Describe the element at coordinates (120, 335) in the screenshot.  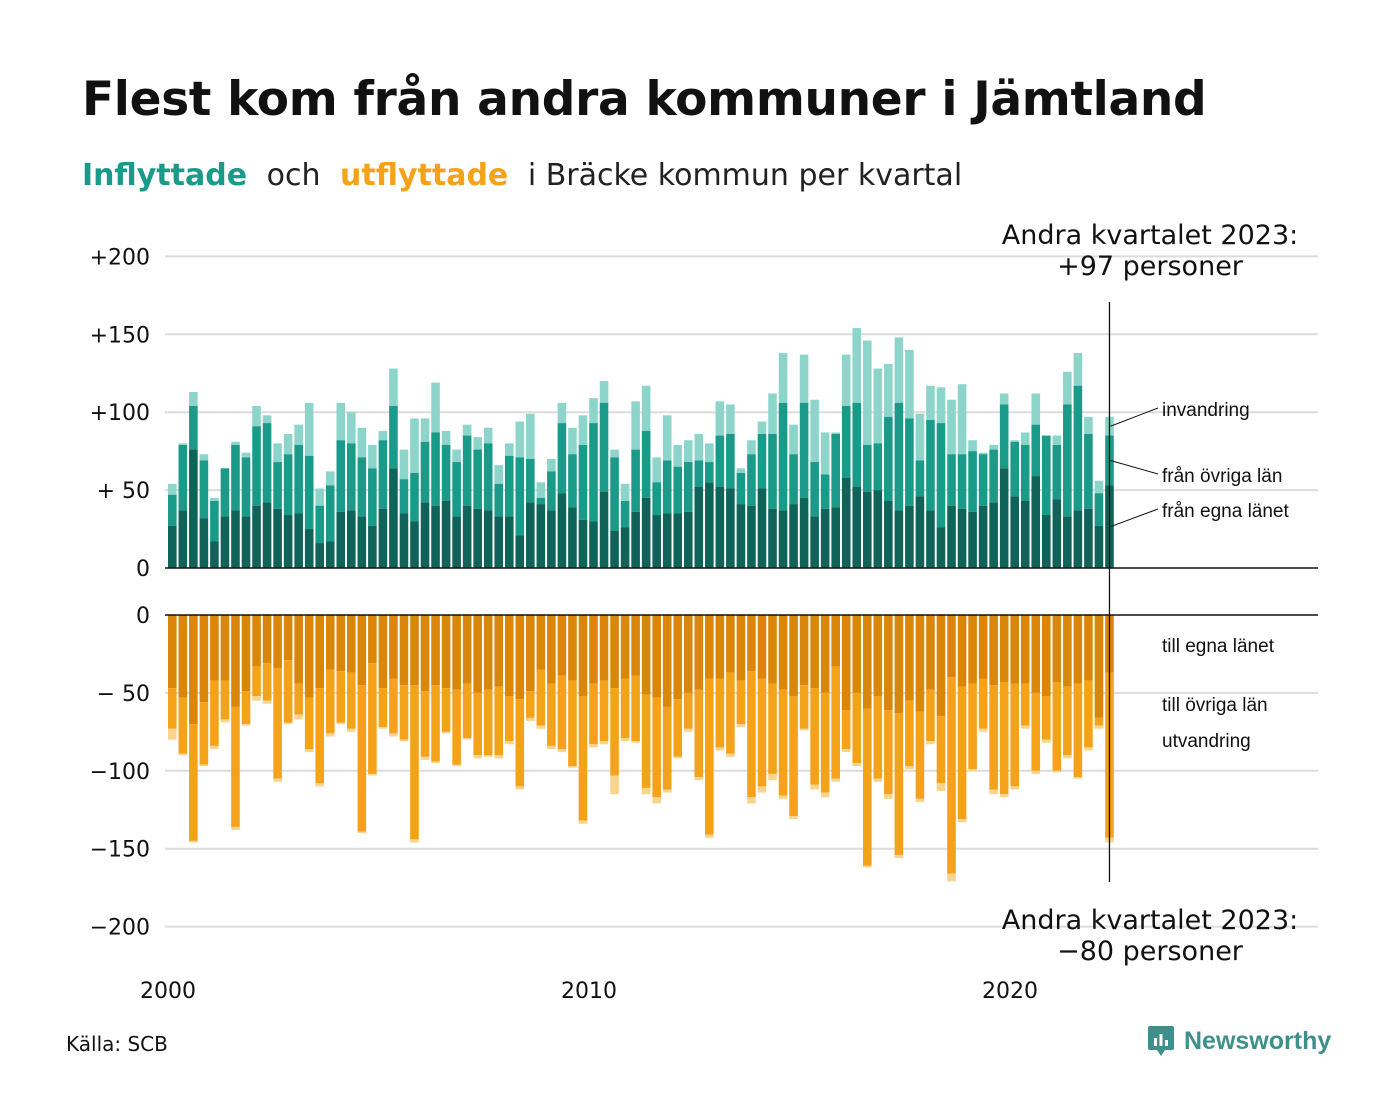
I see `y-tick-label-top: +150` at that location.